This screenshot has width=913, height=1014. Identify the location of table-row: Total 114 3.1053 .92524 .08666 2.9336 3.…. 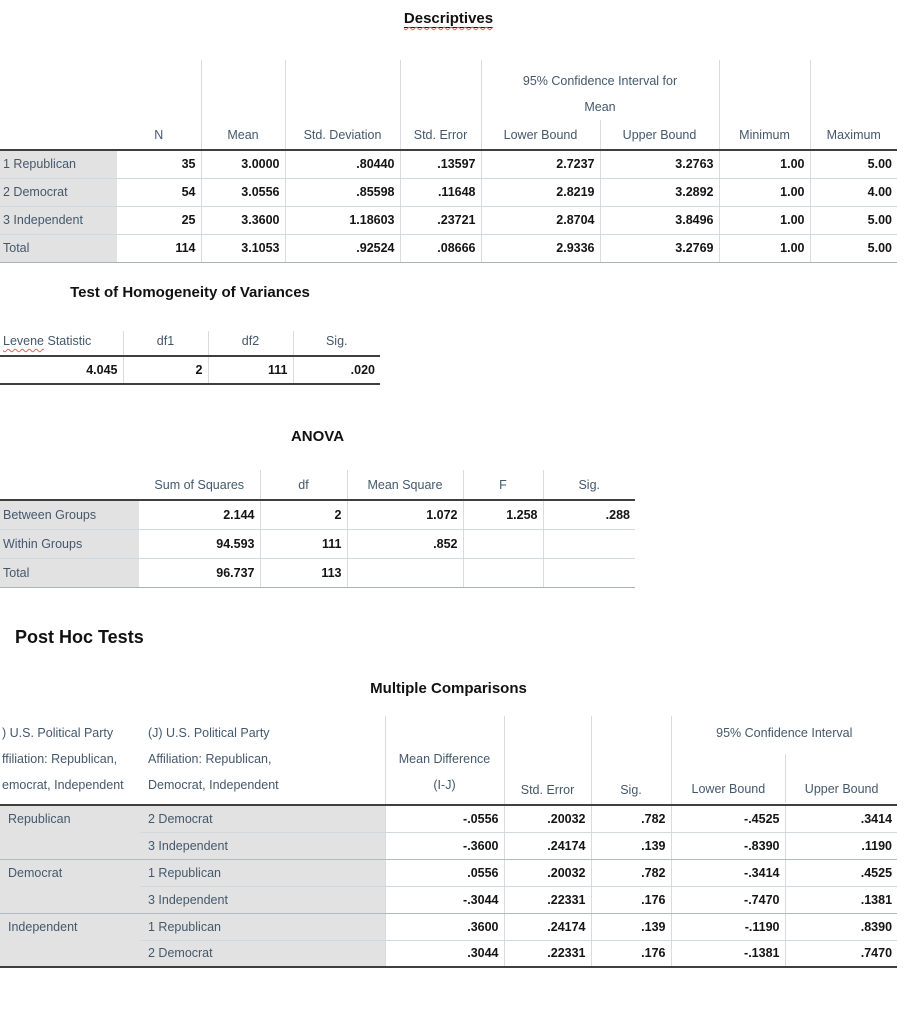
(449, 248).